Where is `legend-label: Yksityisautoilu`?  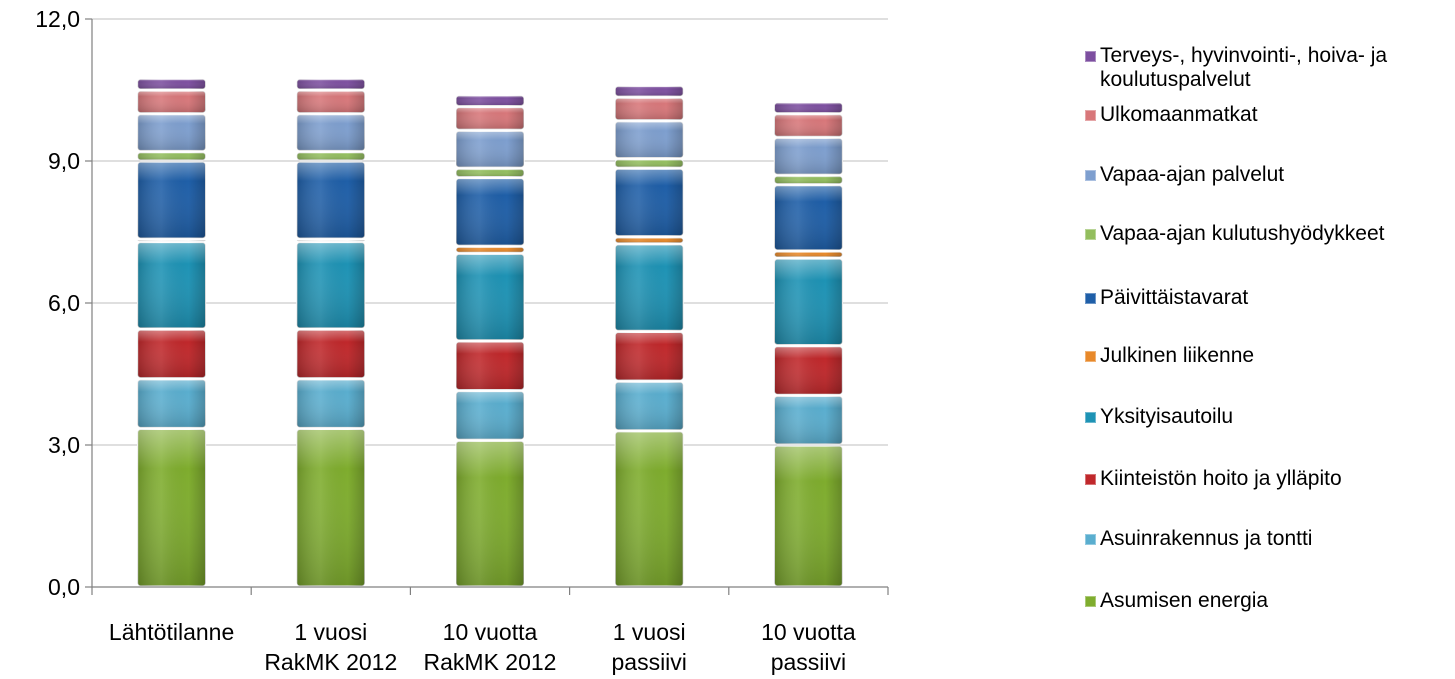 legend-label: Yksityisautoilu is located at coordinates (1167, 416).